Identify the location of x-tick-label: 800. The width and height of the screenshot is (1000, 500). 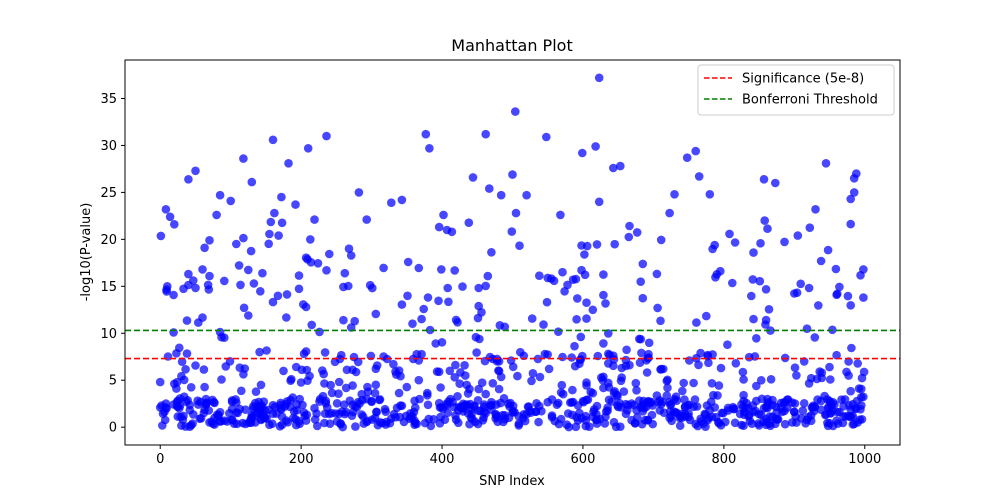
(723, 459).